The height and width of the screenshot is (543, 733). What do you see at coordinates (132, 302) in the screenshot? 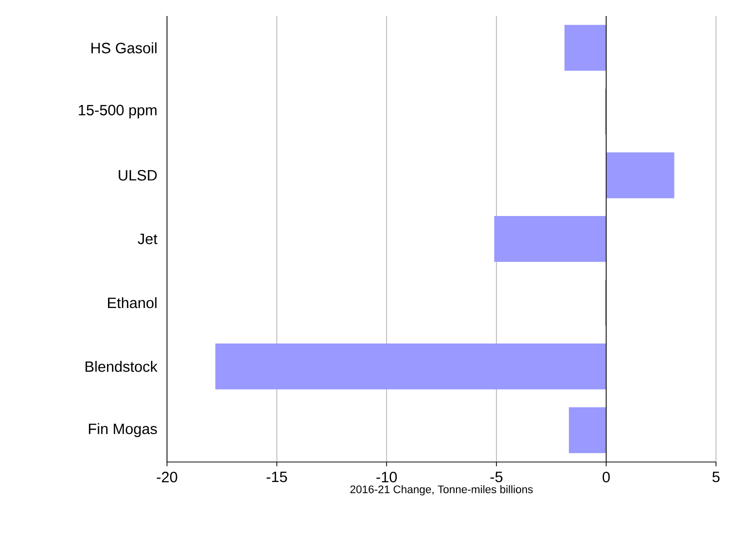
I see `y-tick-label: Ethanol` at bounding box center [132, 302].